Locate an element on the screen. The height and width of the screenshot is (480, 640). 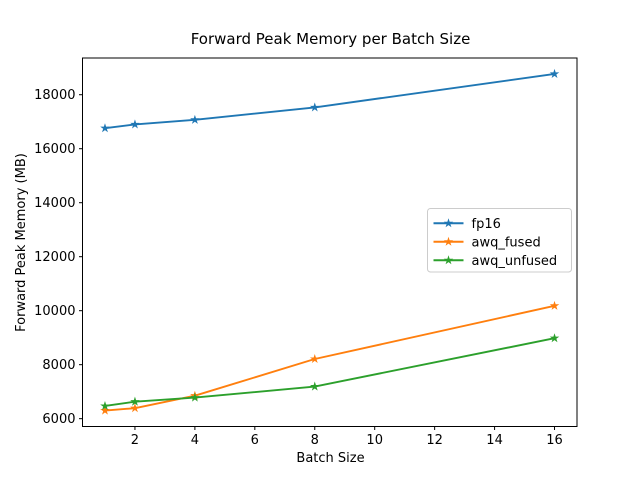
x-tick-label: 2 is located at coordinates (135, 440).